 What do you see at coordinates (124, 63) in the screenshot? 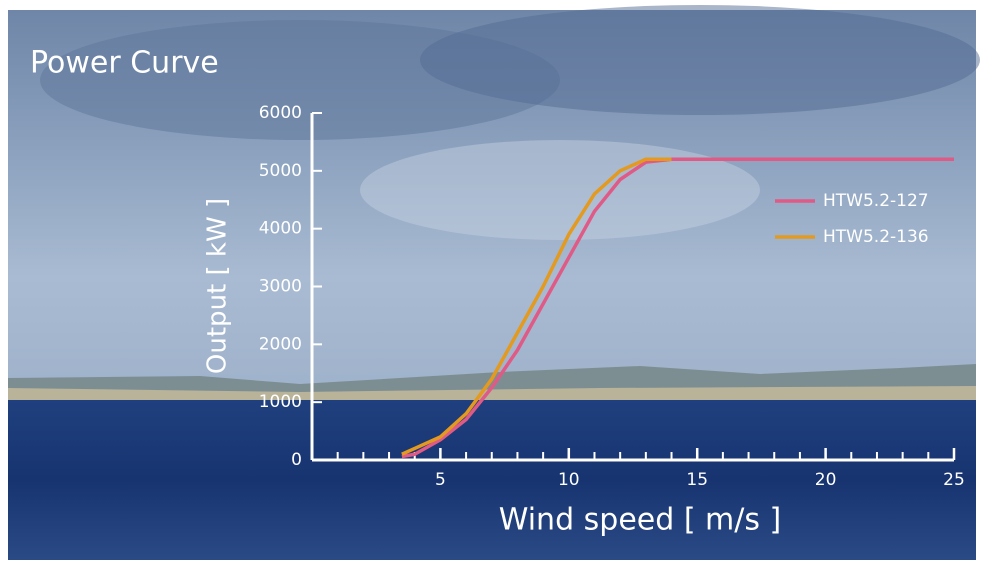
I see `chart-title: Power Curve` at bounding box center [124, 63].